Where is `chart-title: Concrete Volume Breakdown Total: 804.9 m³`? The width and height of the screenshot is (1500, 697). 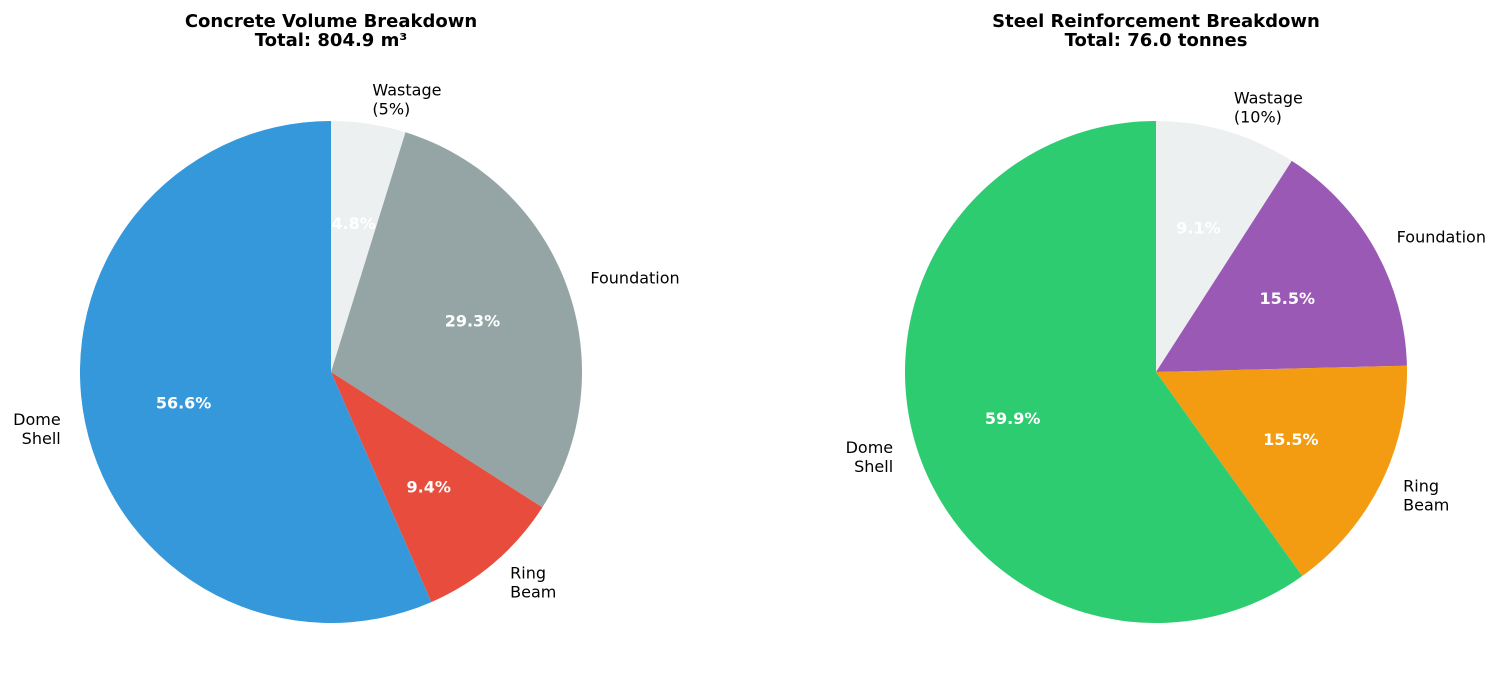
chart-title: Concrete Volume Breakdown Total: 804.9 m³ is located at coordinates (331, 31).